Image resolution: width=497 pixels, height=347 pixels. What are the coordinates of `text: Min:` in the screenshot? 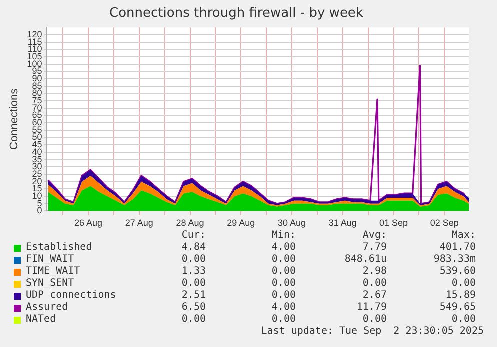 It's located at (284, 236).